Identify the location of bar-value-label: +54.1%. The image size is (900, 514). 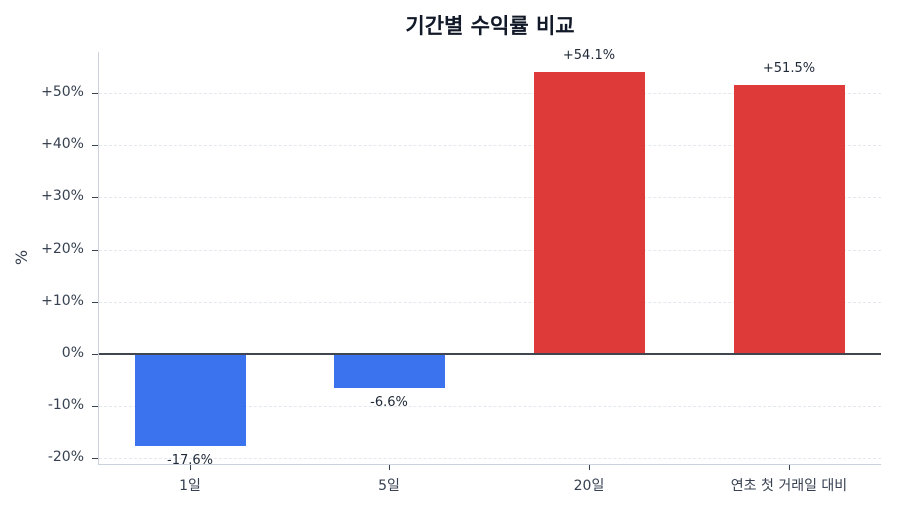
(589, 55).